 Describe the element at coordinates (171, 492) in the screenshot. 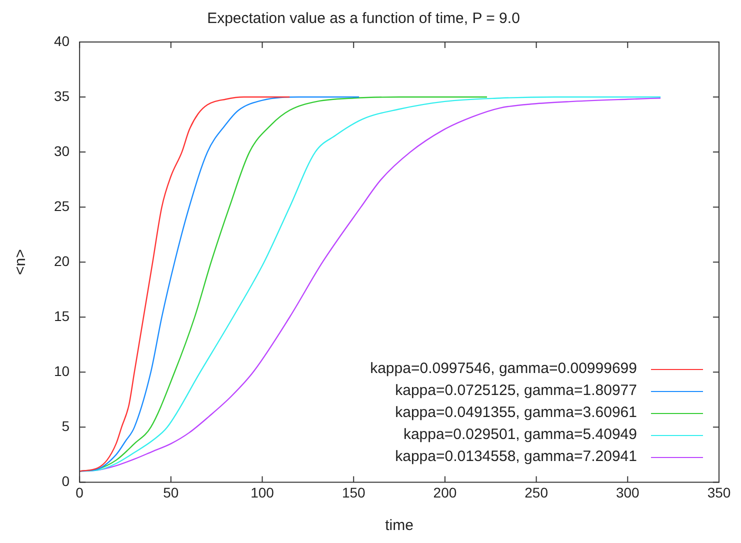

I see `x-tick-label: 50` at that location.